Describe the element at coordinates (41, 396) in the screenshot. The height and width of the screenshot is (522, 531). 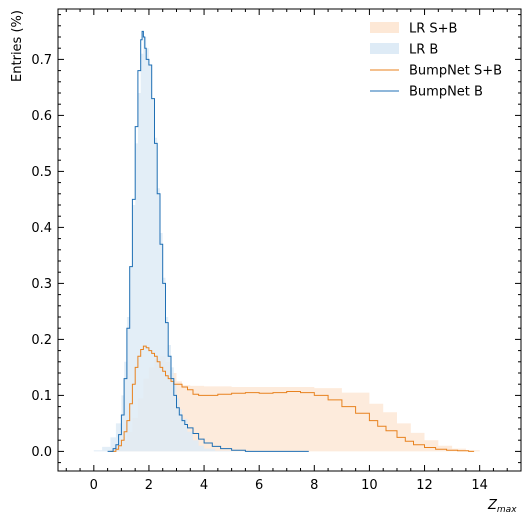
I see `y-tick-label: 0.1` at that location.